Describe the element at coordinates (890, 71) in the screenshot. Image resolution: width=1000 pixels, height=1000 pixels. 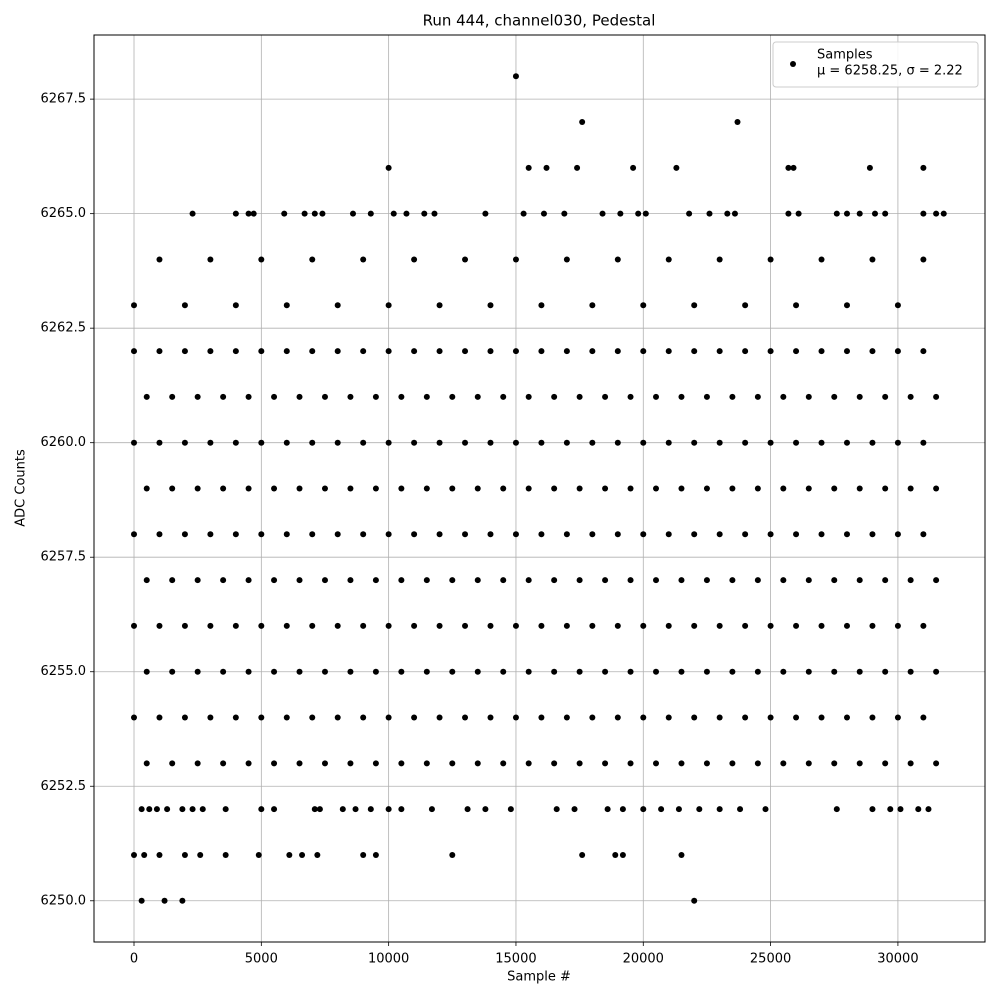
I see `legend-stats: μ = 6258.25, σ = 2.22` at that location.